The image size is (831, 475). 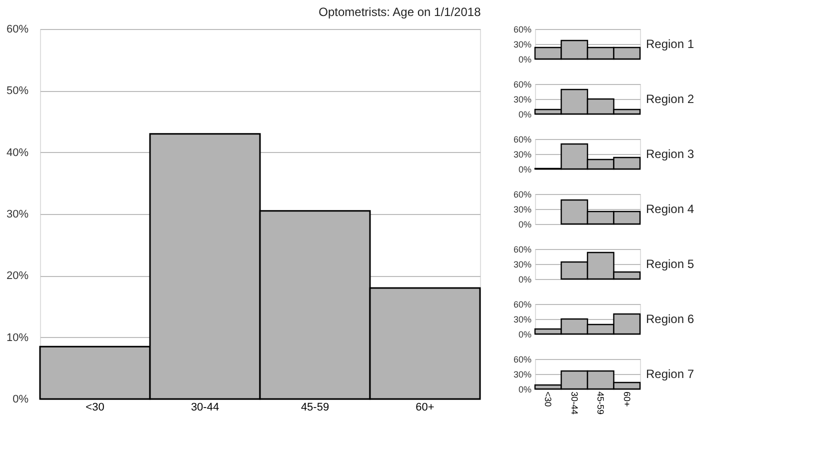 What do you see at coordinates (670, 264) in the screenshot?
I see `text: Region 5` at bounding box center [670, 264].